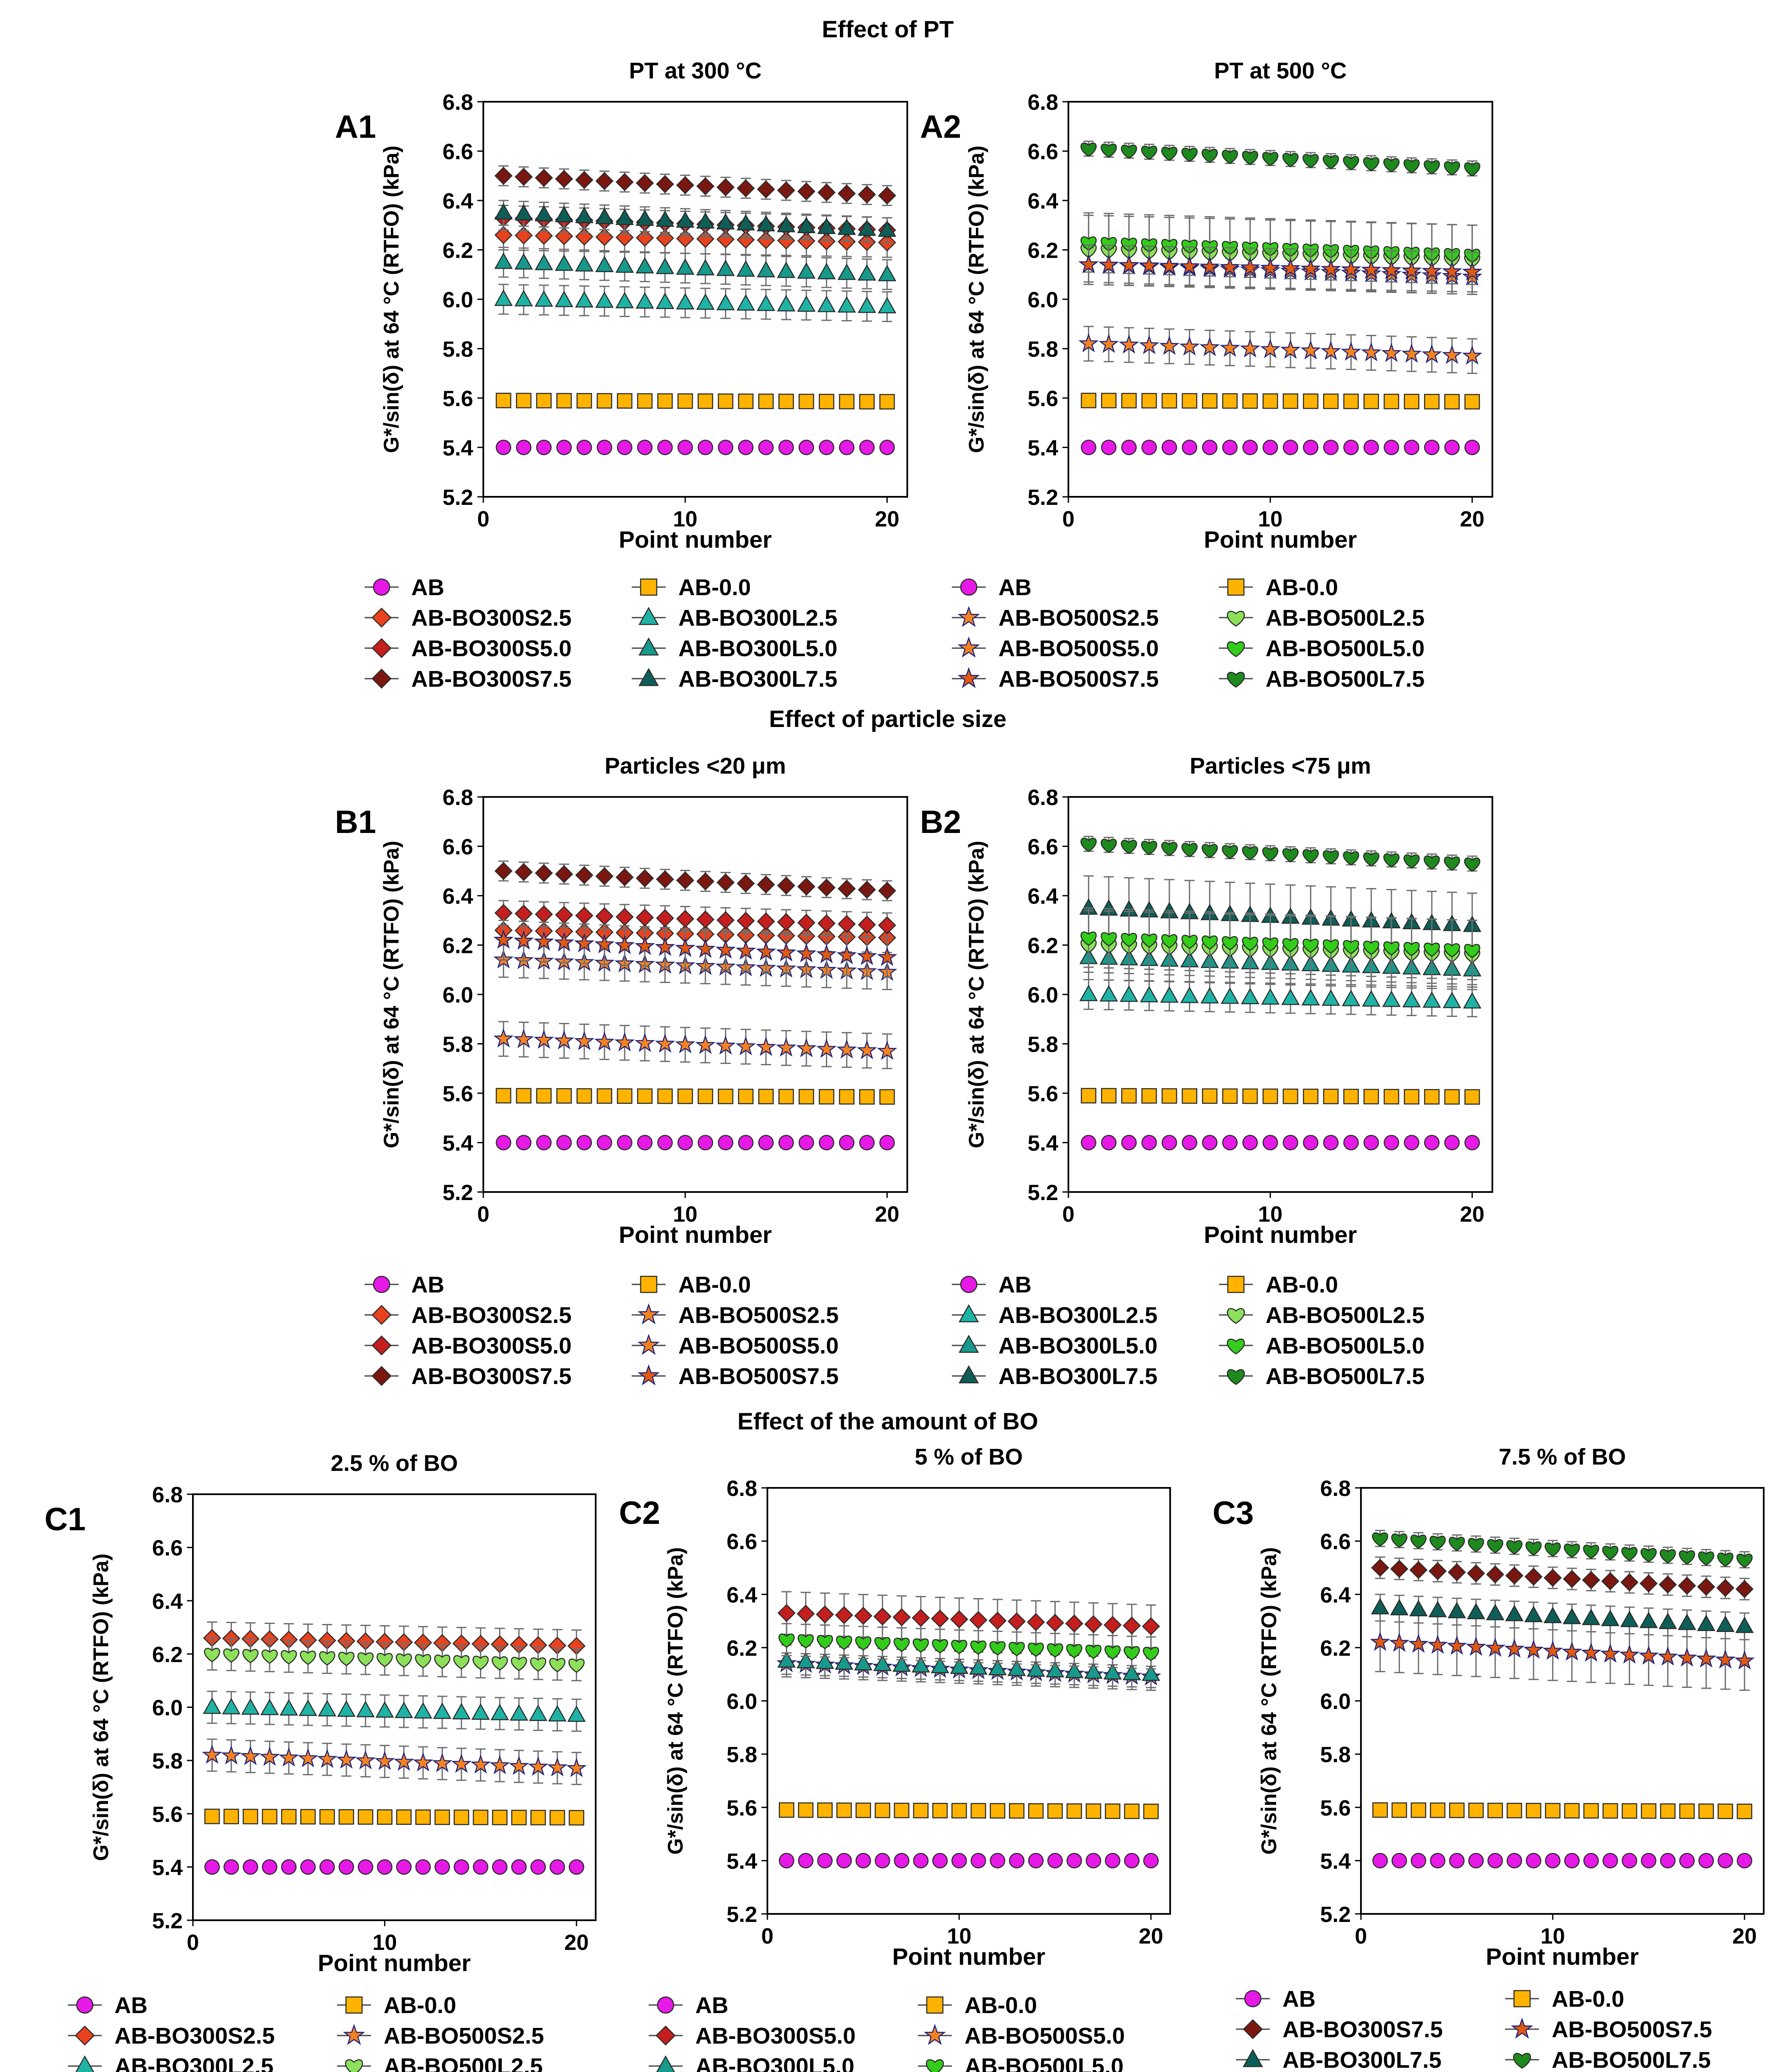 The width and height of the screenshot is (1776, 2072). Describe the element at coordinates (734, 648) in the screenshot. I see `legend-item: AB-BO300L5.0` at that location.